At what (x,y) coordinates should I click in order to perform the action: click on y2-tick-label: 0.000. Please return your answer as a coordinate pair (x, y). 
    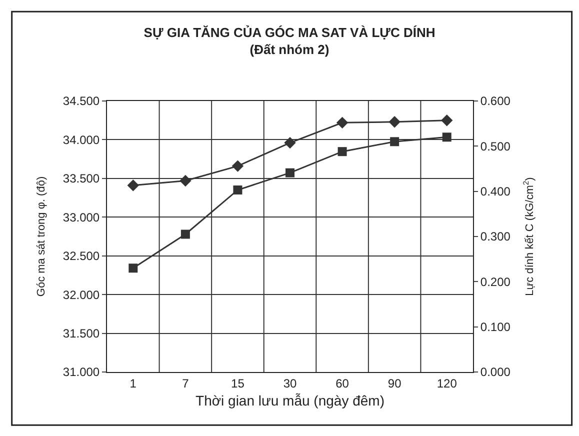
    Looking at the image, I should click on (495, 372).